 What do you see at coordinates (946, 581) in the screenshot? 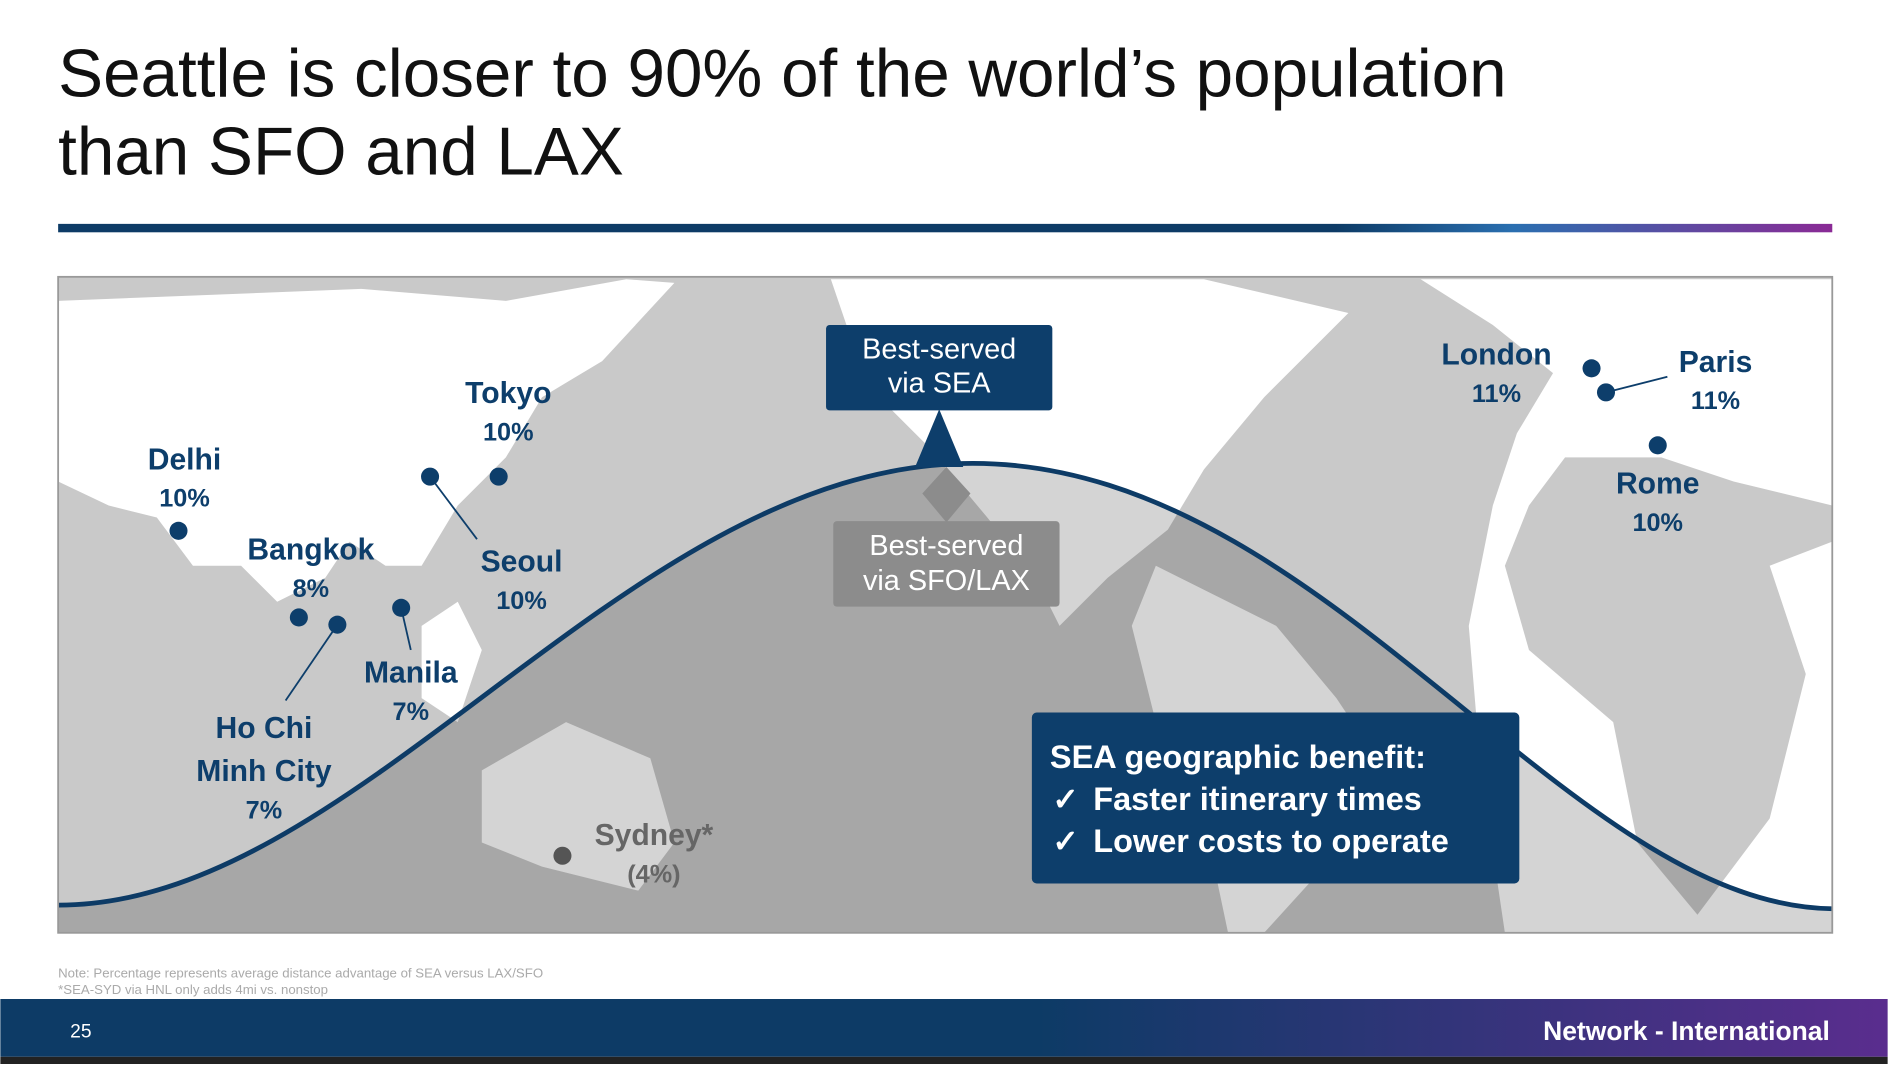
I see `callout-text: via SFO/LAX` at bounding box center [946, 581].